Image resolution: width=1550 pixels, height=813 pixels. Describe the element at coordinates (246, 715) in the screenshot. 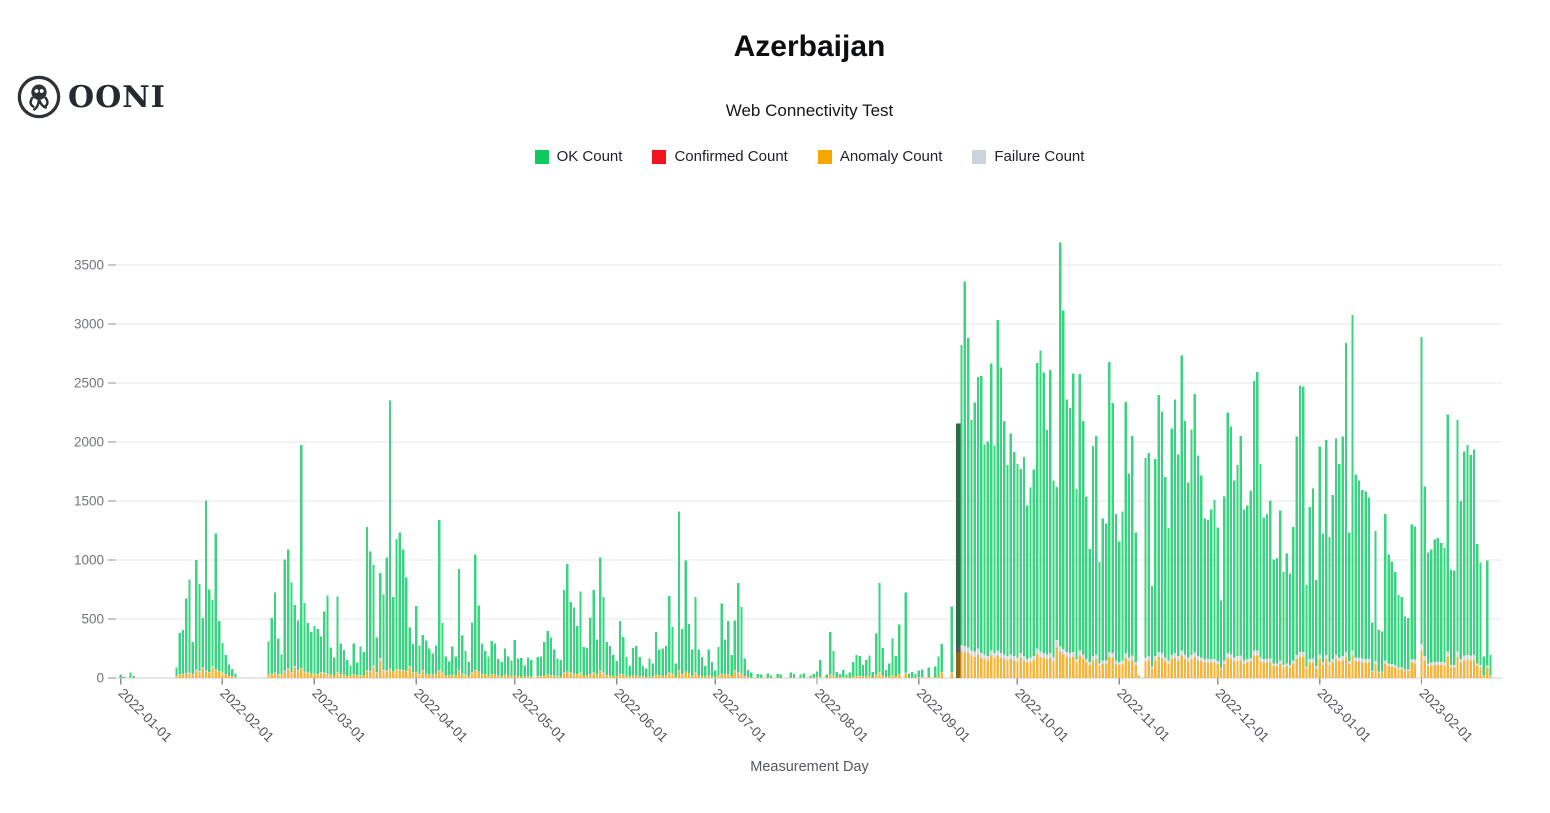

I see `svg-text: 2022-02-01` at that location.